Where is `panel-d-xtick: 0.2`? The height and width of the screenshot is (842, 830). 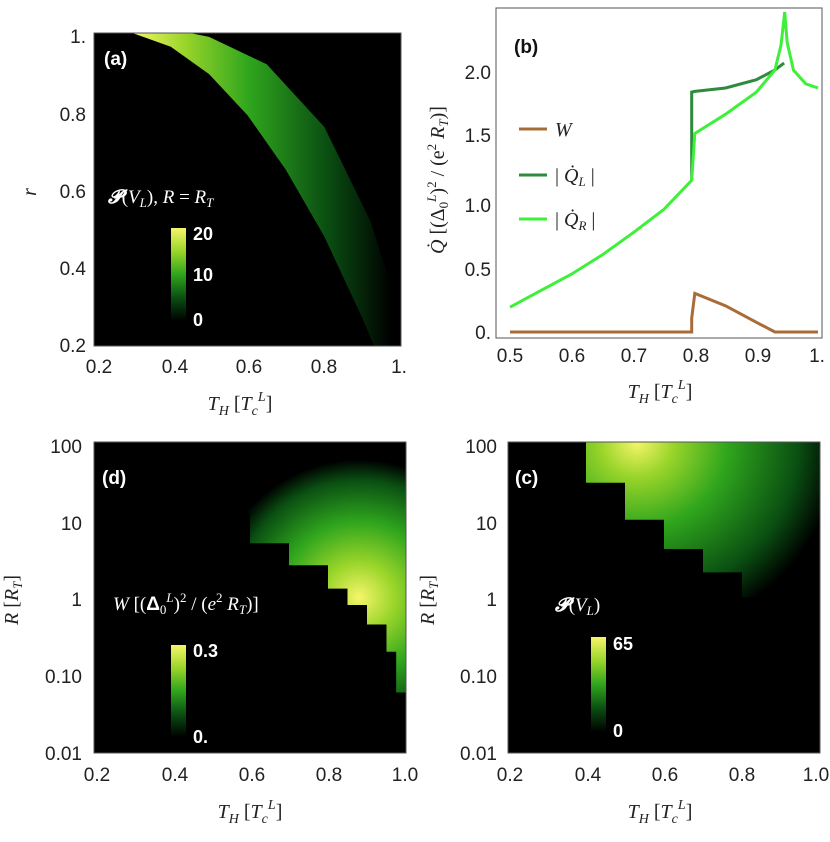 panel-d-xtick: 0.2 is located at coordinates (97, 775).